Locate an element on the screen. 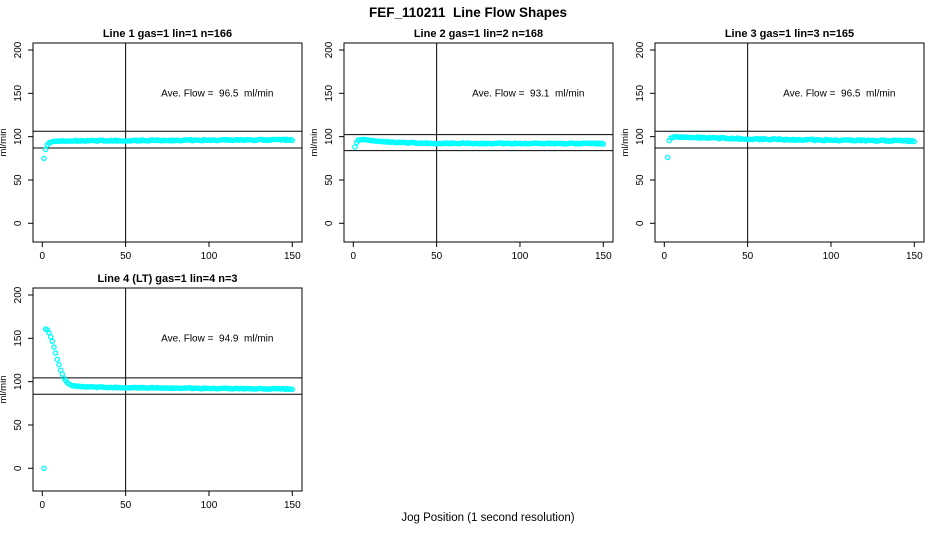  panel-title: Line 4 (LT) gas=1 lin=4 n=3 is located at coordinates (167, 279).